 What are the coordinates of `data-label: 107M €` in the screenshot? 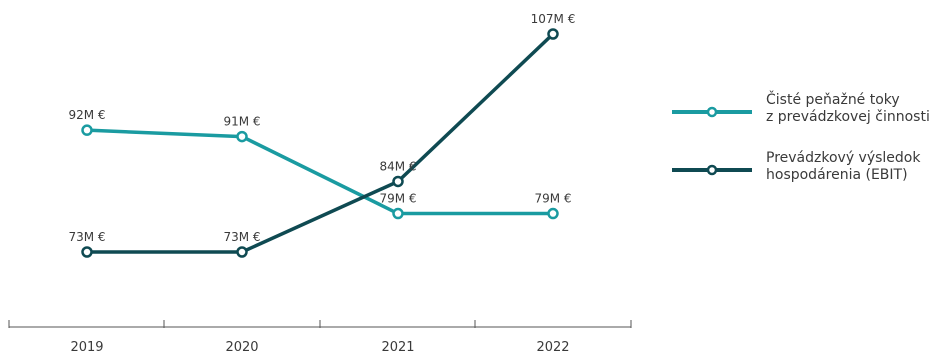 It's located at (553, 19).